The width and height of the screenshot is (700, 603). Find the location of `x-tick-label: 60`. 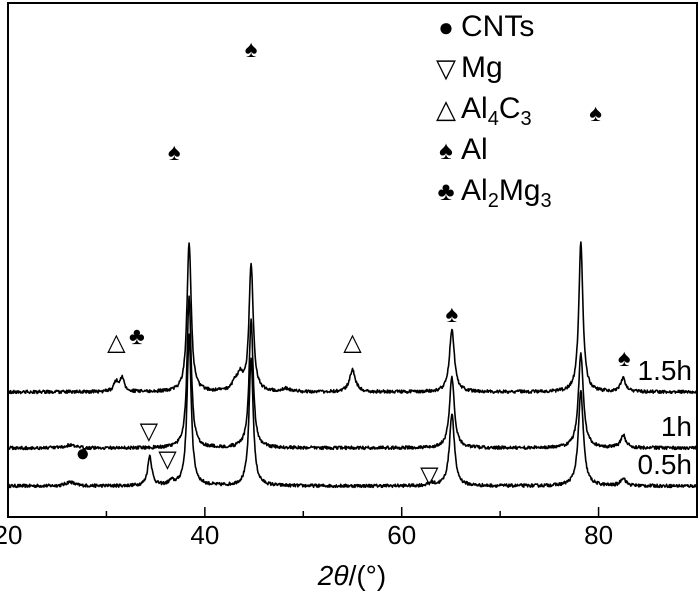

x-tick-label: 60 is located at coordinates (401, 535).